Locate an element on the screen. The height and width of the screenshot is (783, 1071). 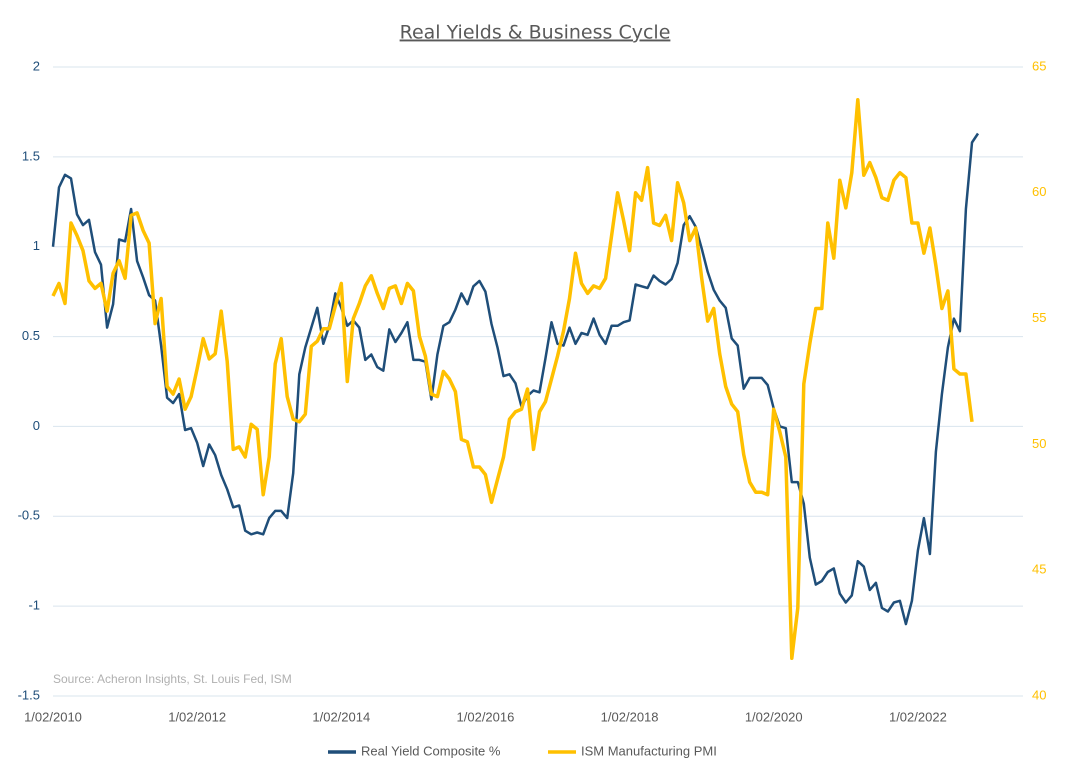
chart-title: Real Yields & Business Cycle is located at coordinates (535, 33).